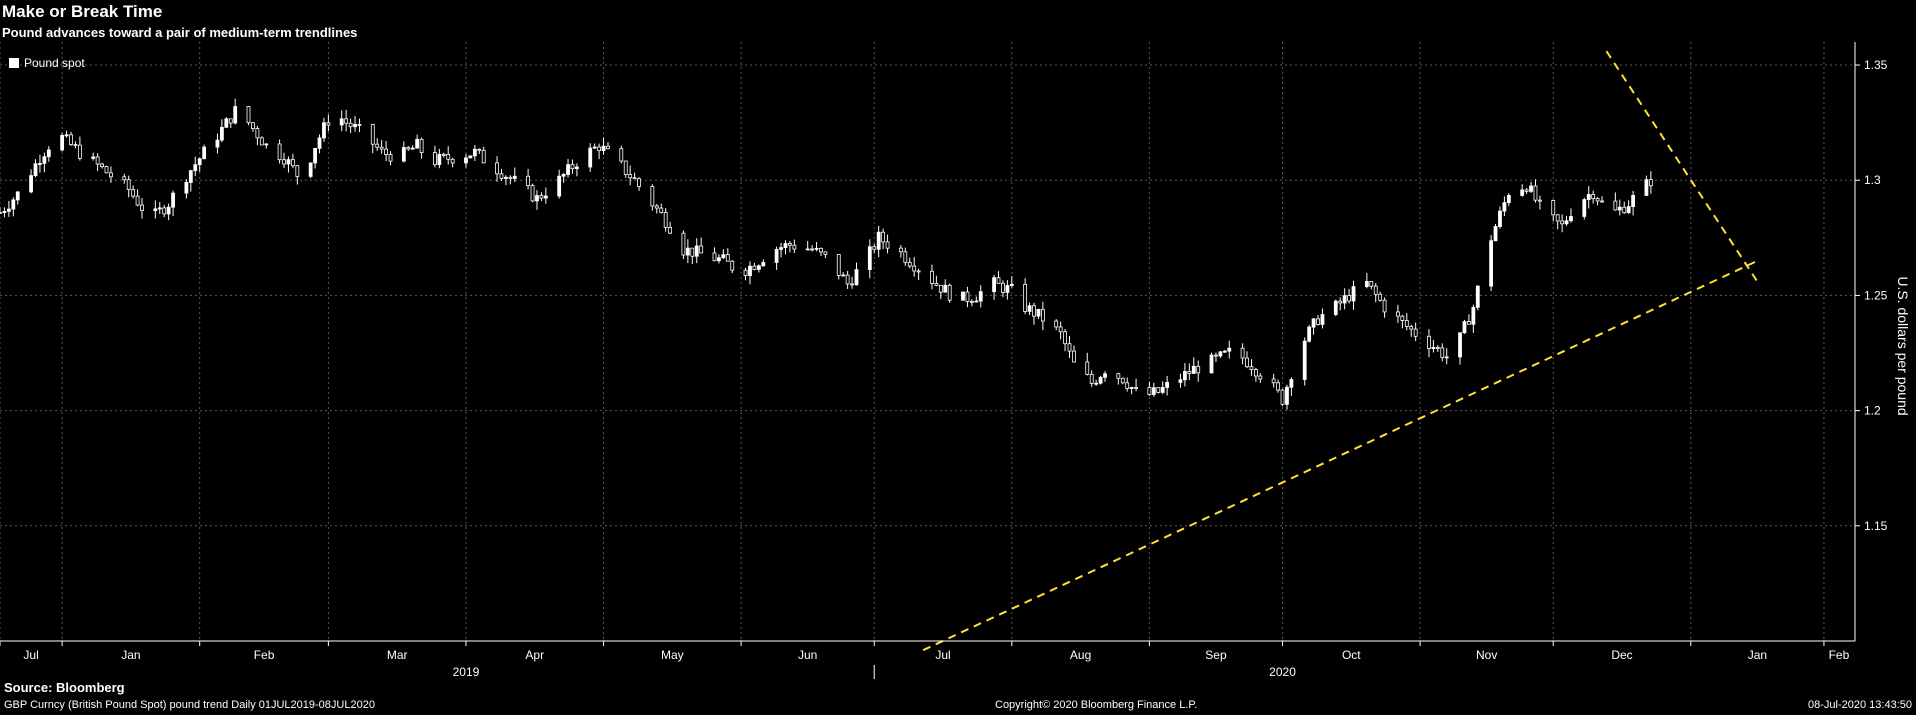  What do you see at coordinates (1282, 672) in the screenshot?
I see `year-label: 2020` at bounding box center [1282, 672].